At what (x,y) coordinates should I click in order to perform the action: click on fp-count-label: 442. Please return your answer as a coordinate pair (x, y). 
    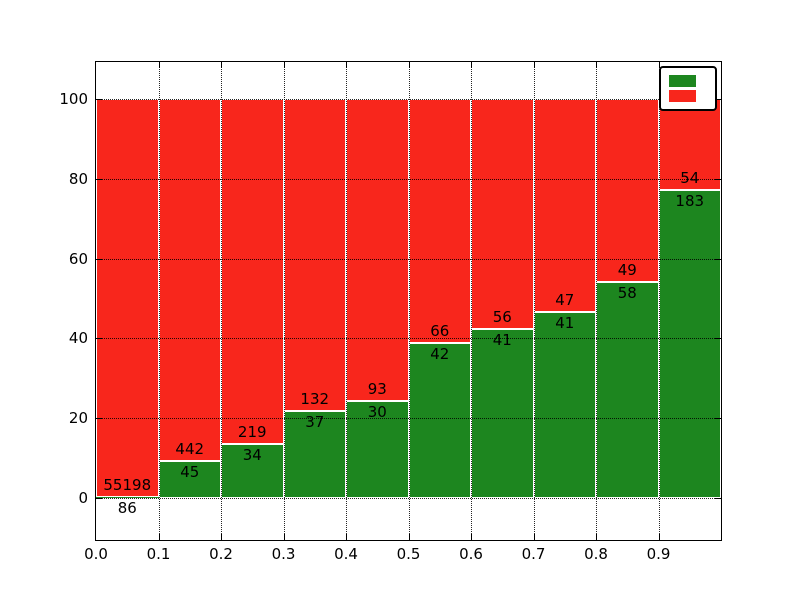
    Looking at the image, I should click on (190, 449).